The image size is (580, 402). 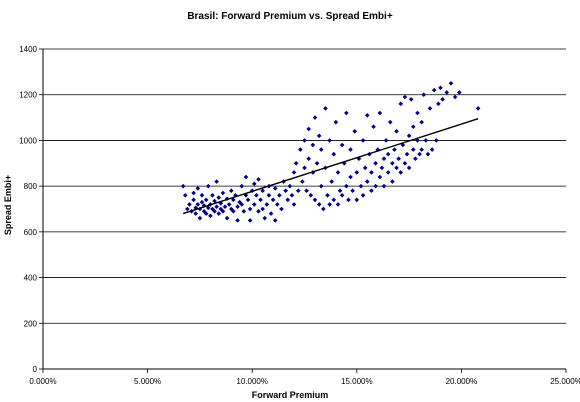 I want to click on x-tick-label: 10.000%, so click(x=252, y=381).